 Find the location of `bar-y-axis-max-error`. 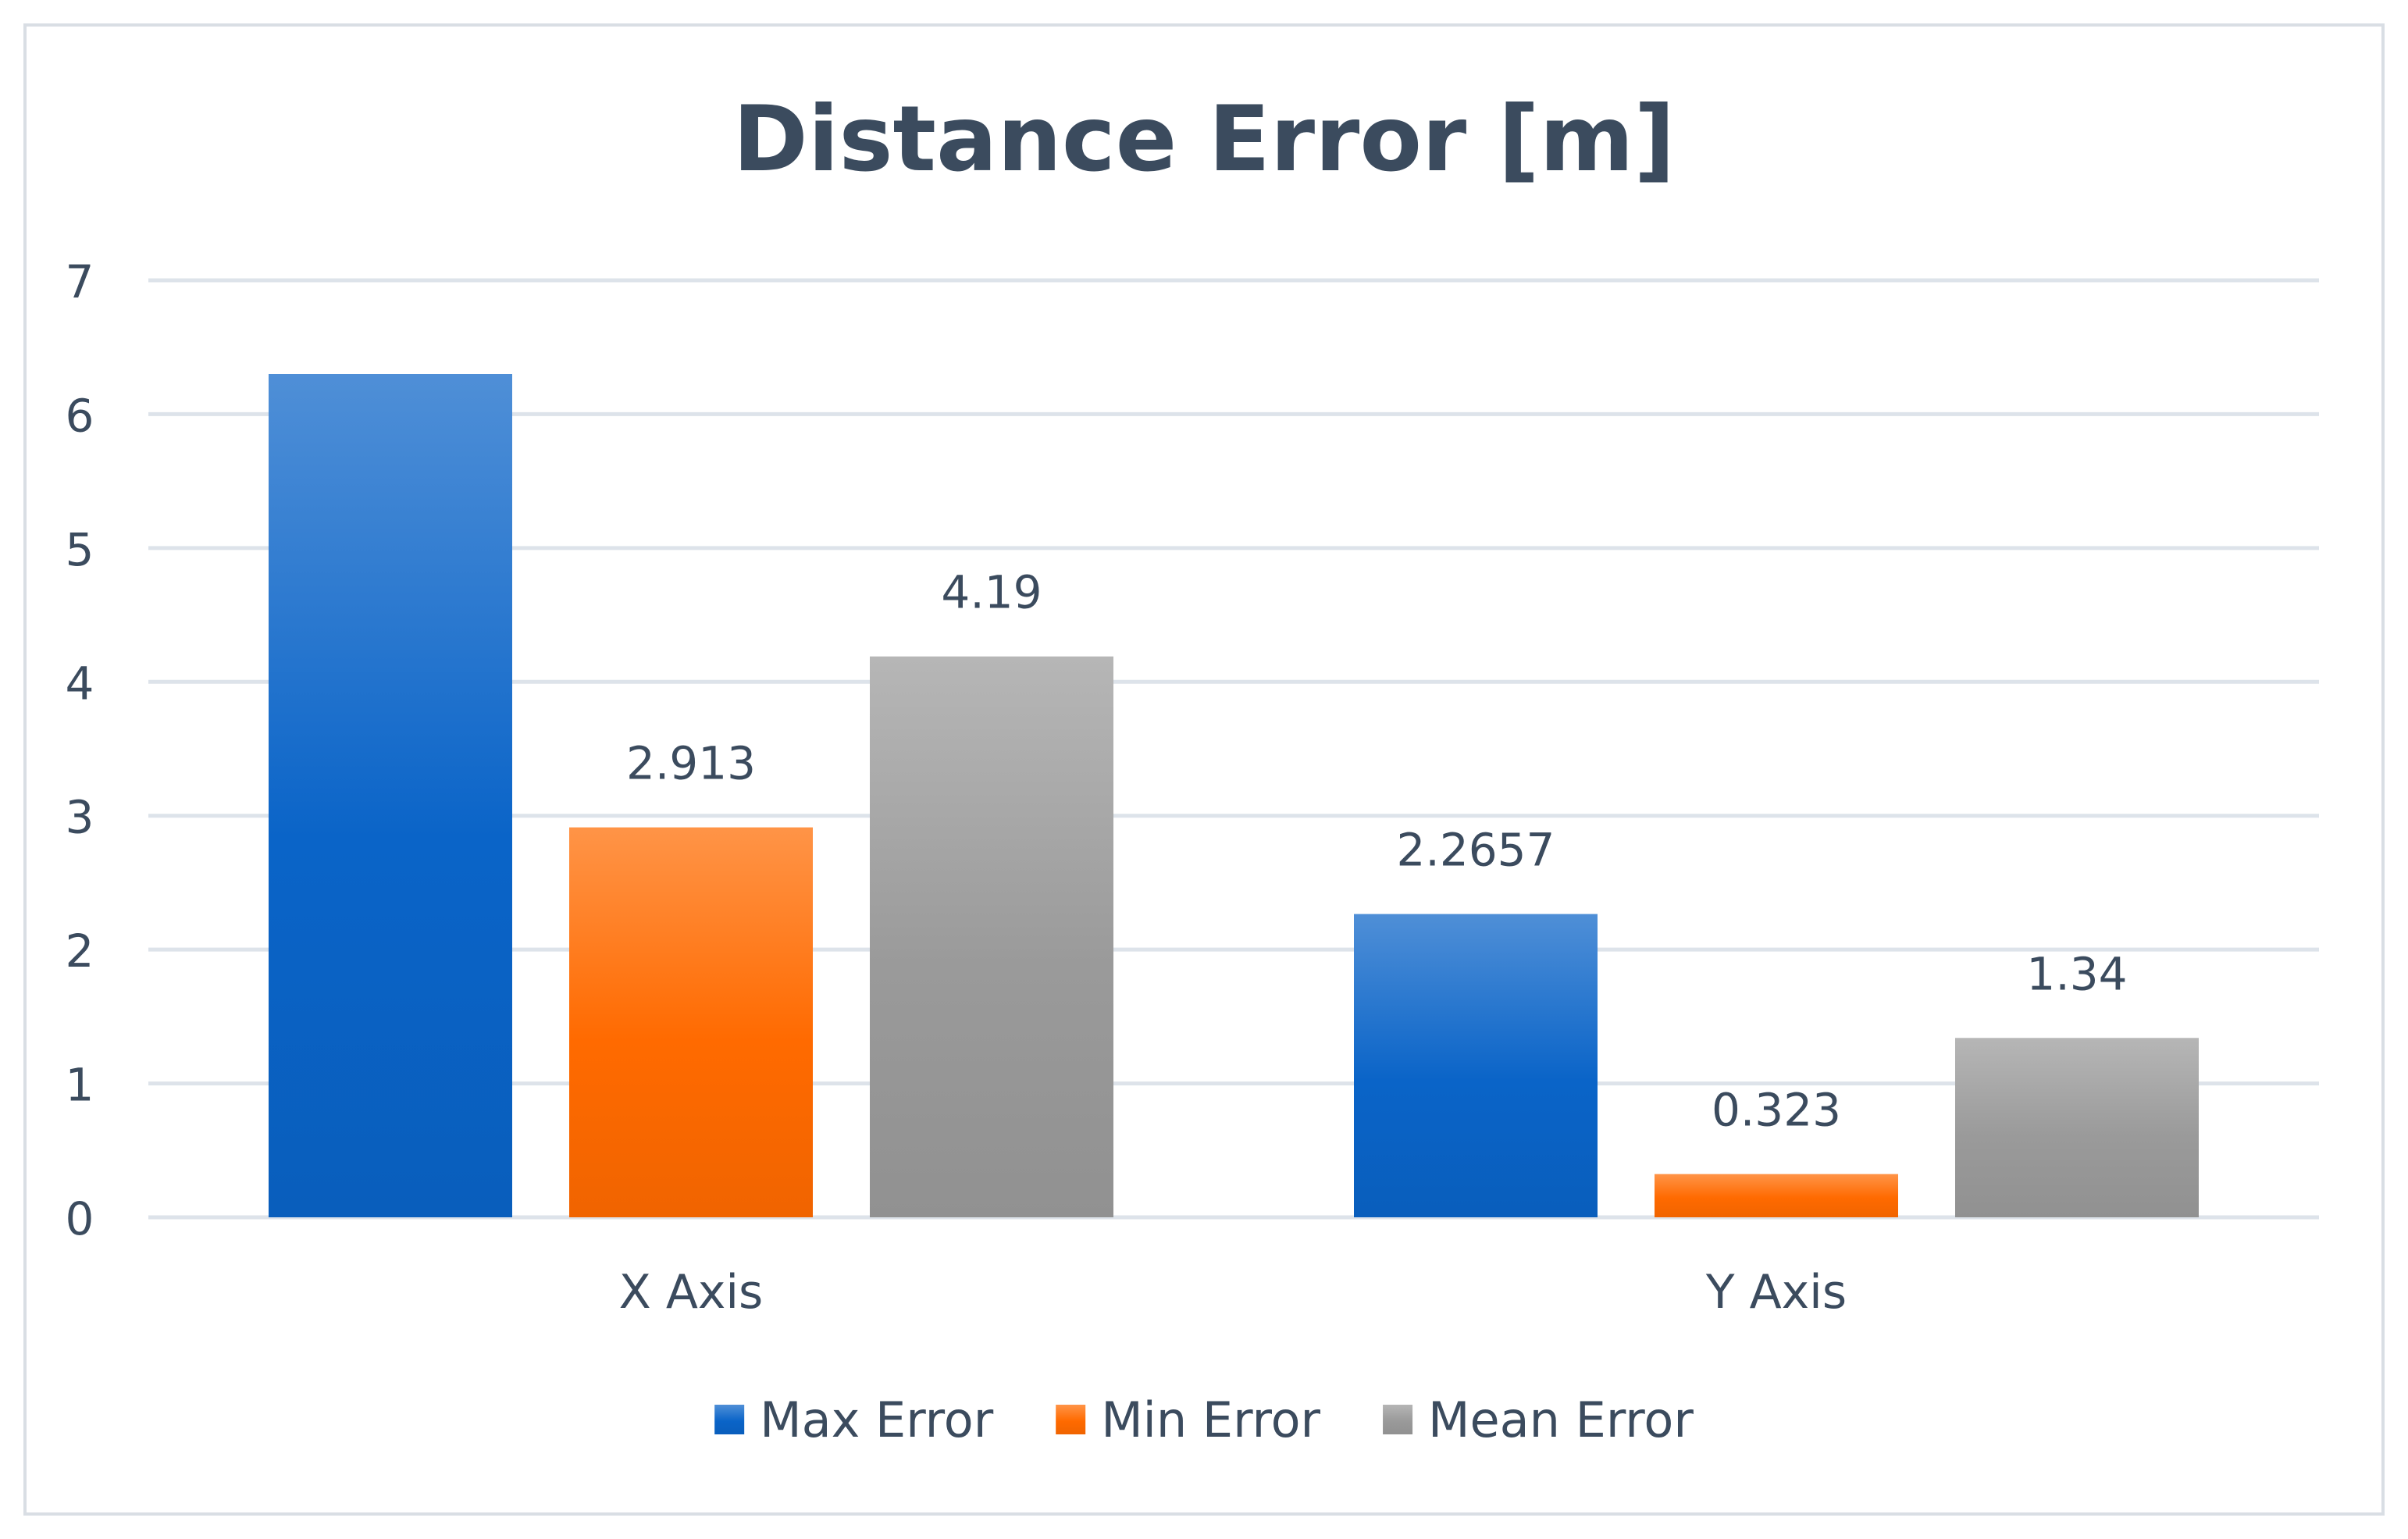

bar-y-axis-max-error is located at coordinates (1476, 1065).